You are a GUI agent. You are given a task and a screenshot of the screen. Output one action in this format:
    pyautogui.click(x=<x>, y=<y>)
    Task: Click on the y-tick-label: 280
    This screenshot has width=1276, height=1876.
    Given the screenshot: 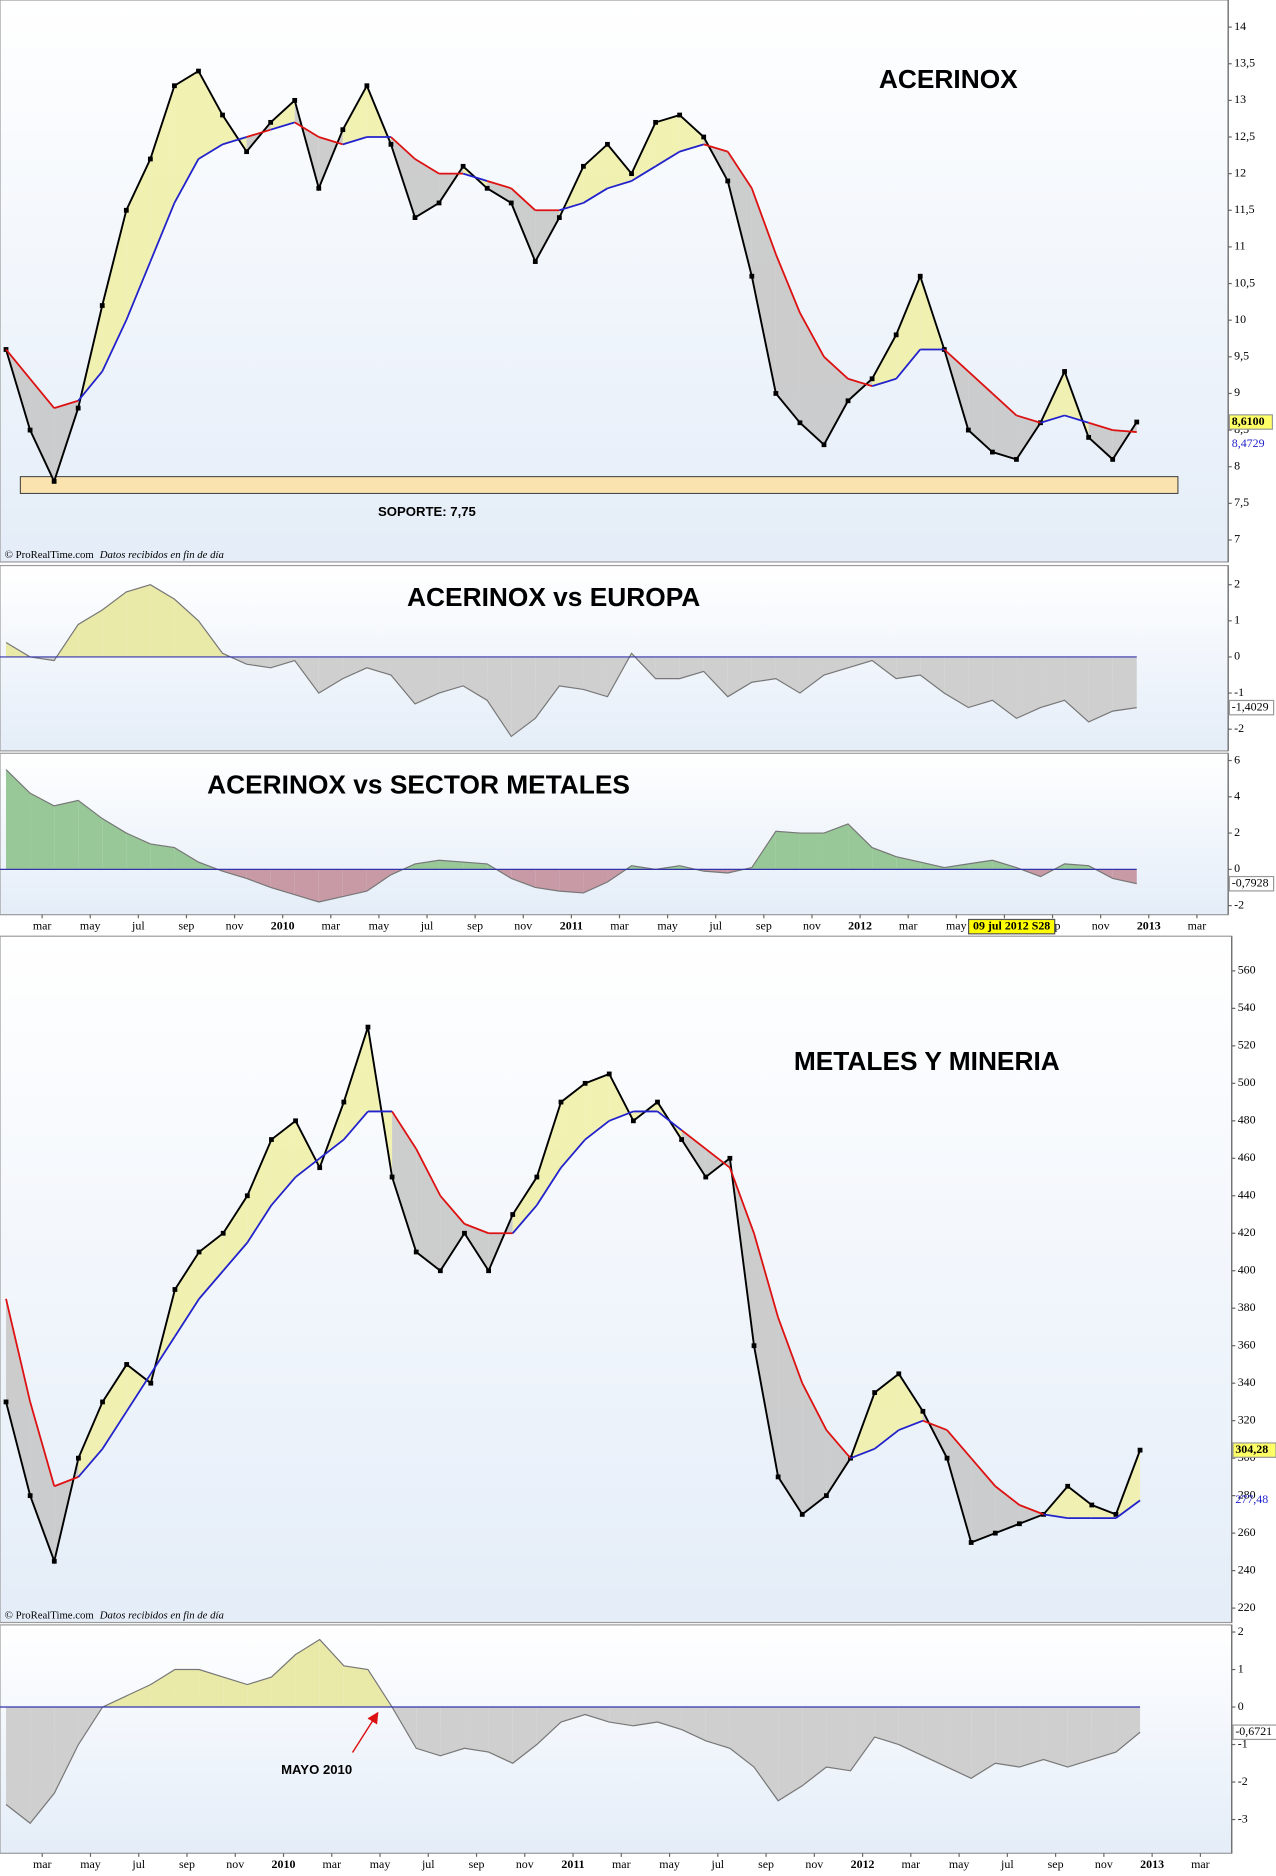 What is the action you would take?
    pyautogui.click(x=1247, y=1494)
    